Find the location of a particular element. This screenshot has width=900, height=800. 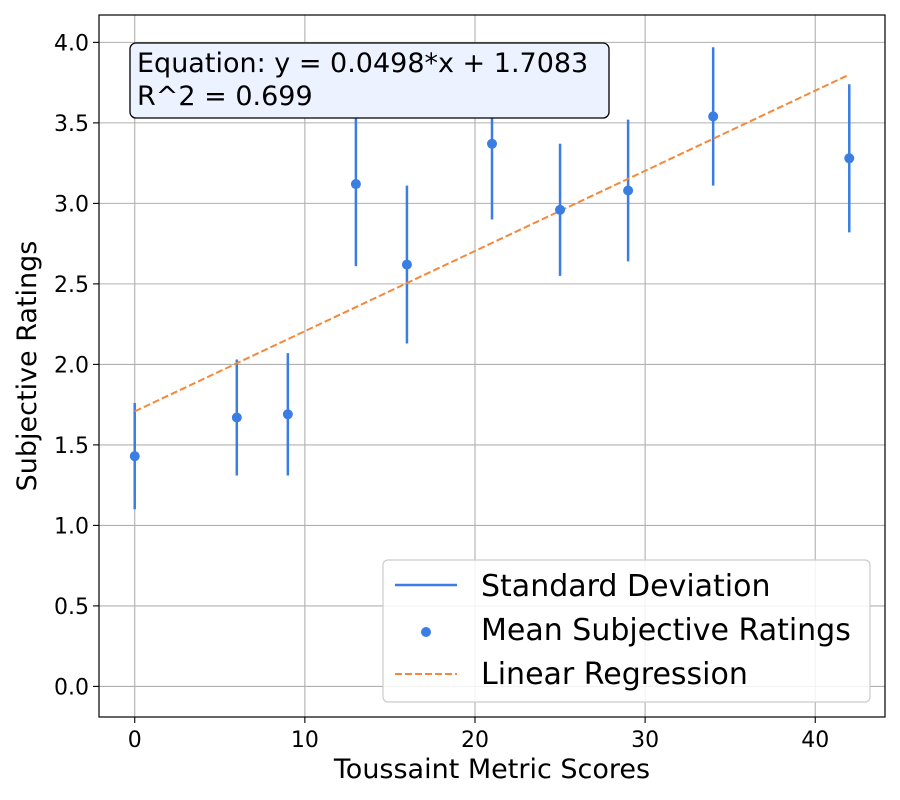

y-tick-label: 1.5 is located at coordinates (71, 446).